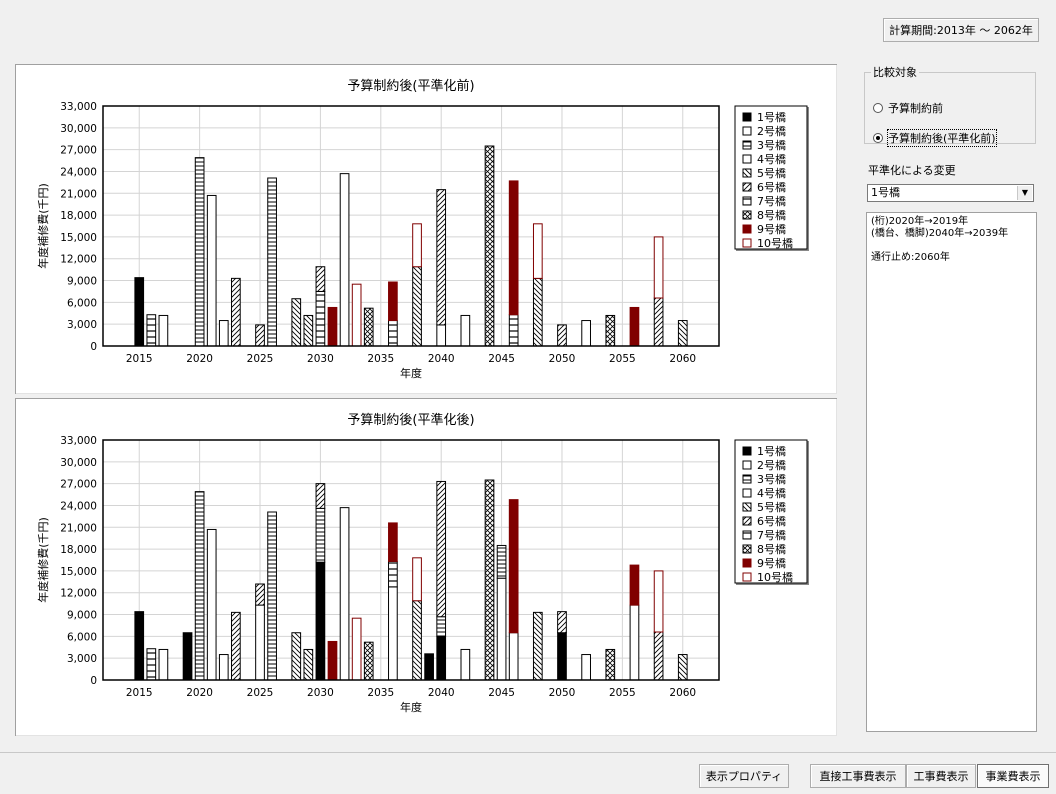 The image size is (1056, 794). What do you see at coordinates (950, 105) in the screenshot?
I see `compare-target-group: 比較対象 予算制約前 予算制約後(平準化前)` at bounding box center [950, 105].